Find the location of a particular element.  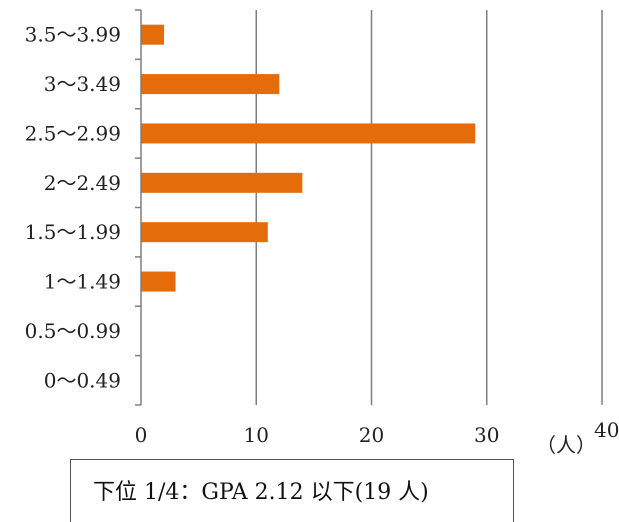

x-tick-labels: 0 10 20 30 40 is located at coordinates (377, 432).